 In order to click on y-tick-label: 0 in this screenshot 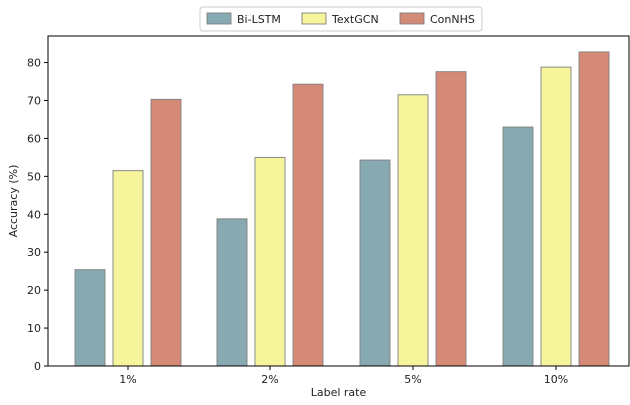, I will do `click(37, 366)`.